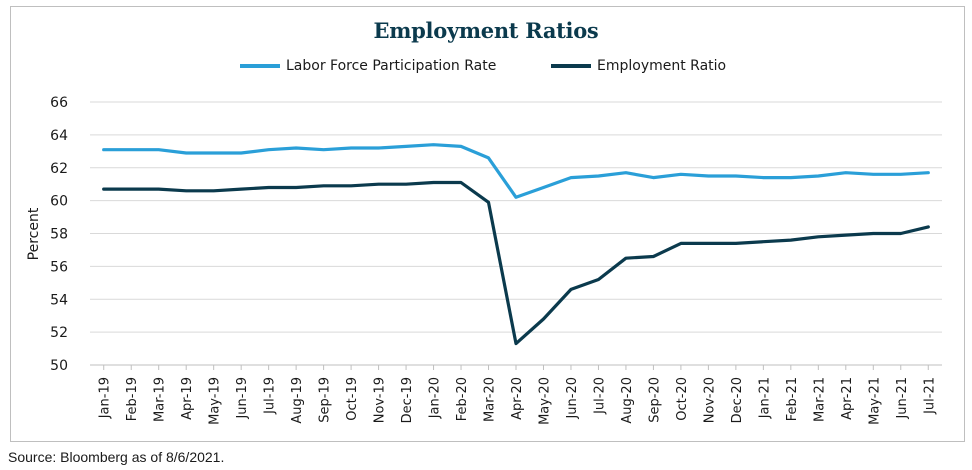  I want to click on series-line-participation-rate, so click(516, 171).